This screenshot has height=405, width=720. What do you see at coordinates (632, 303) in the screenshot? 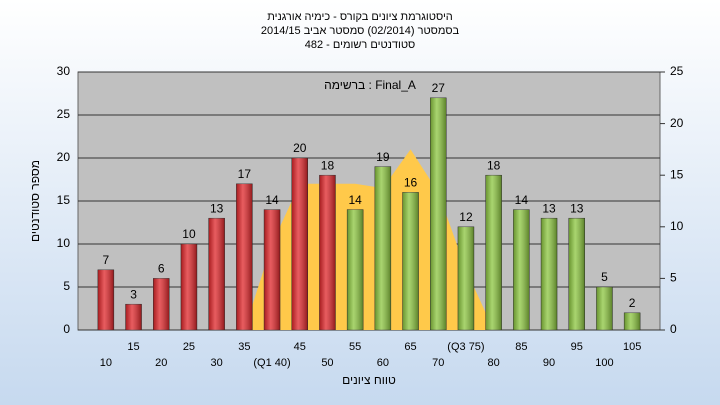
I see `value-label: 2` at bounding box center [632, 303].